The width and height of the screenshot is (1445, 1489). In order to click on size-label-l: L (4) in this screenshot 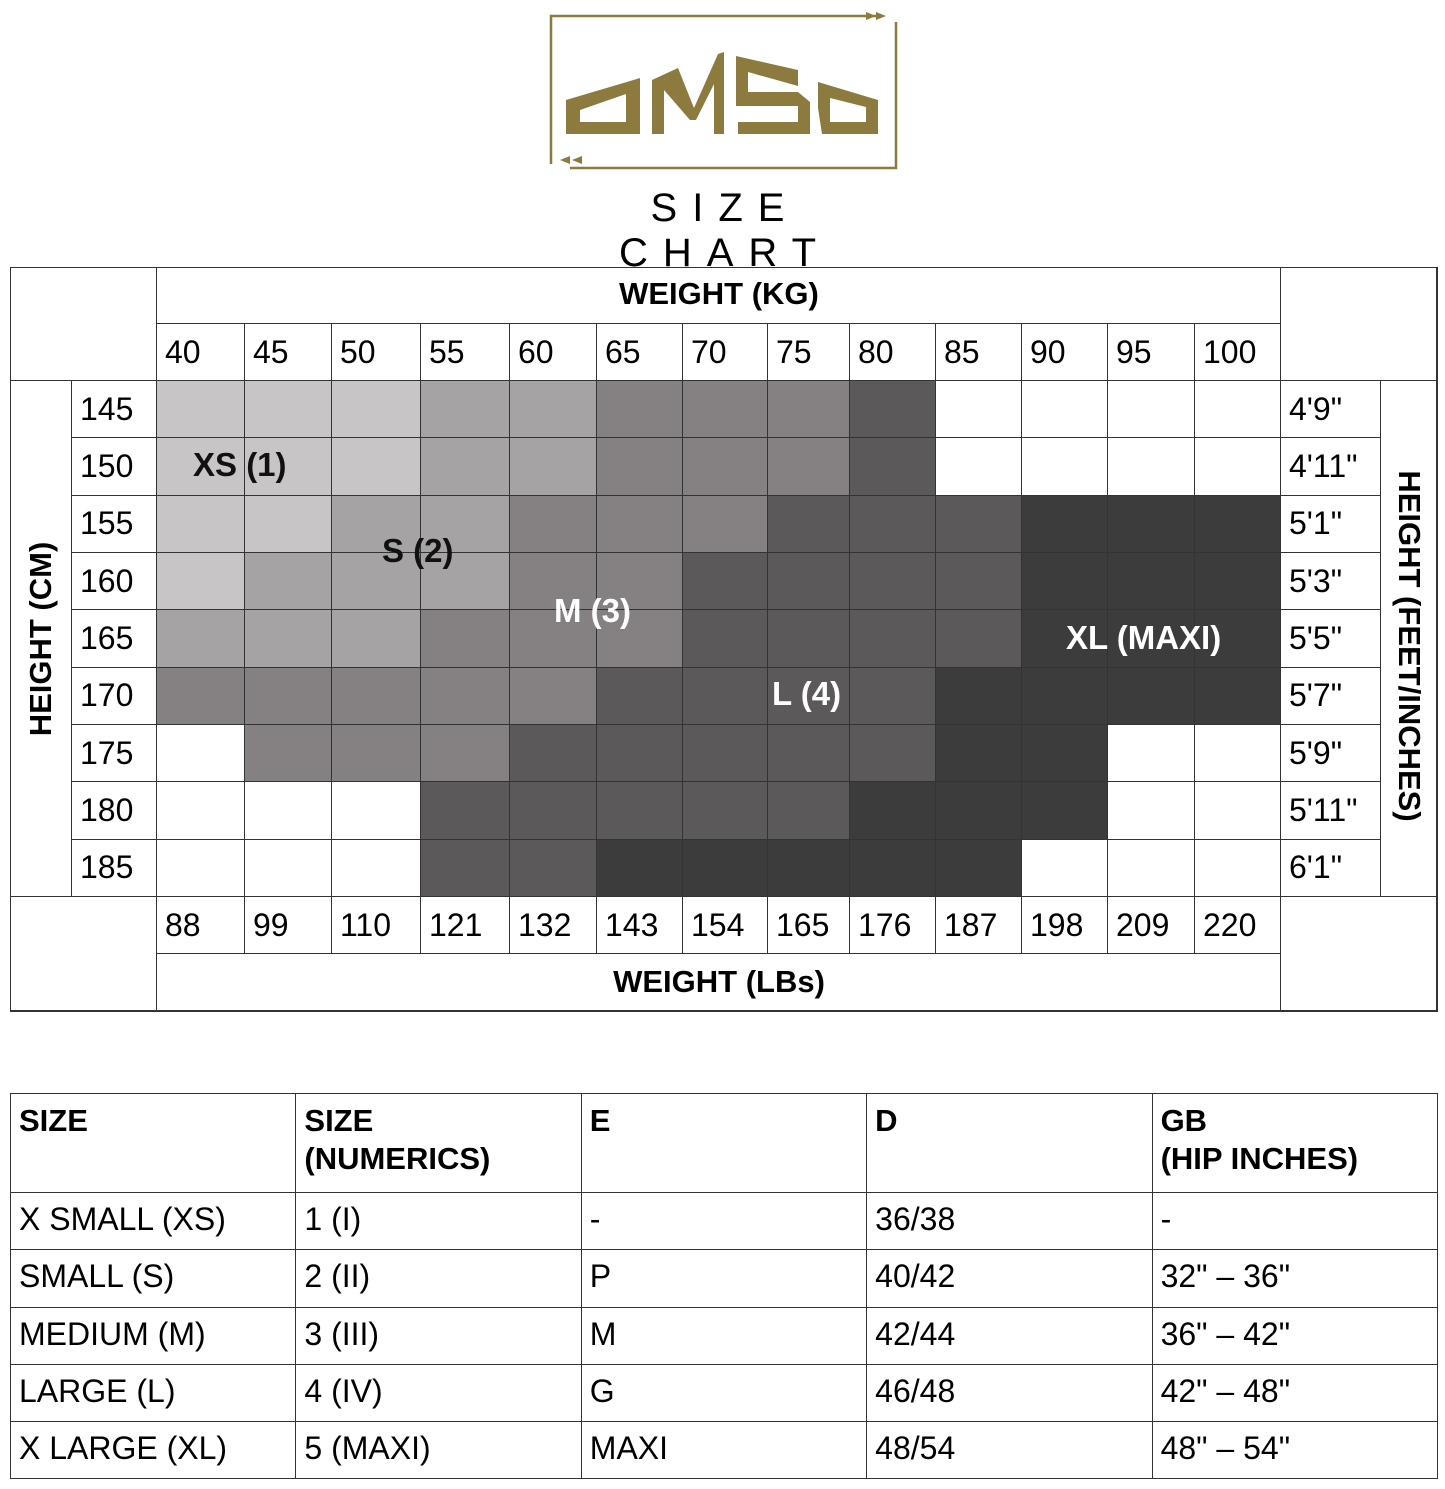, I will do `click(807, 693)`.